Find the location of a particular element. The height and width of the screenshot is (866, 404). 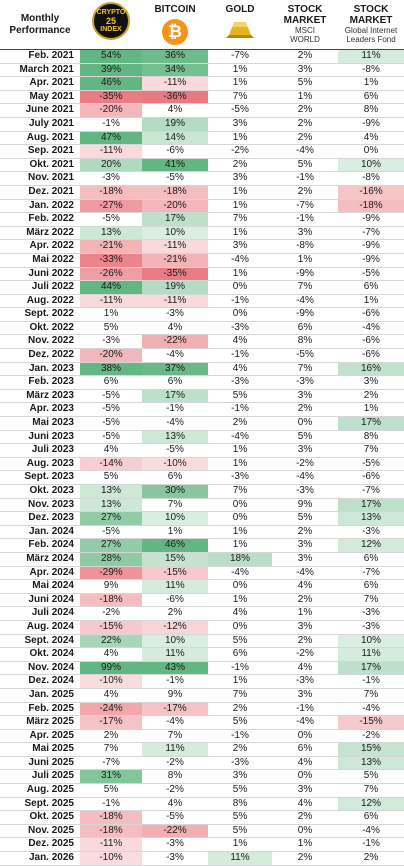

month-column-header: Monthly Performance is located at coordinates (40, 24).